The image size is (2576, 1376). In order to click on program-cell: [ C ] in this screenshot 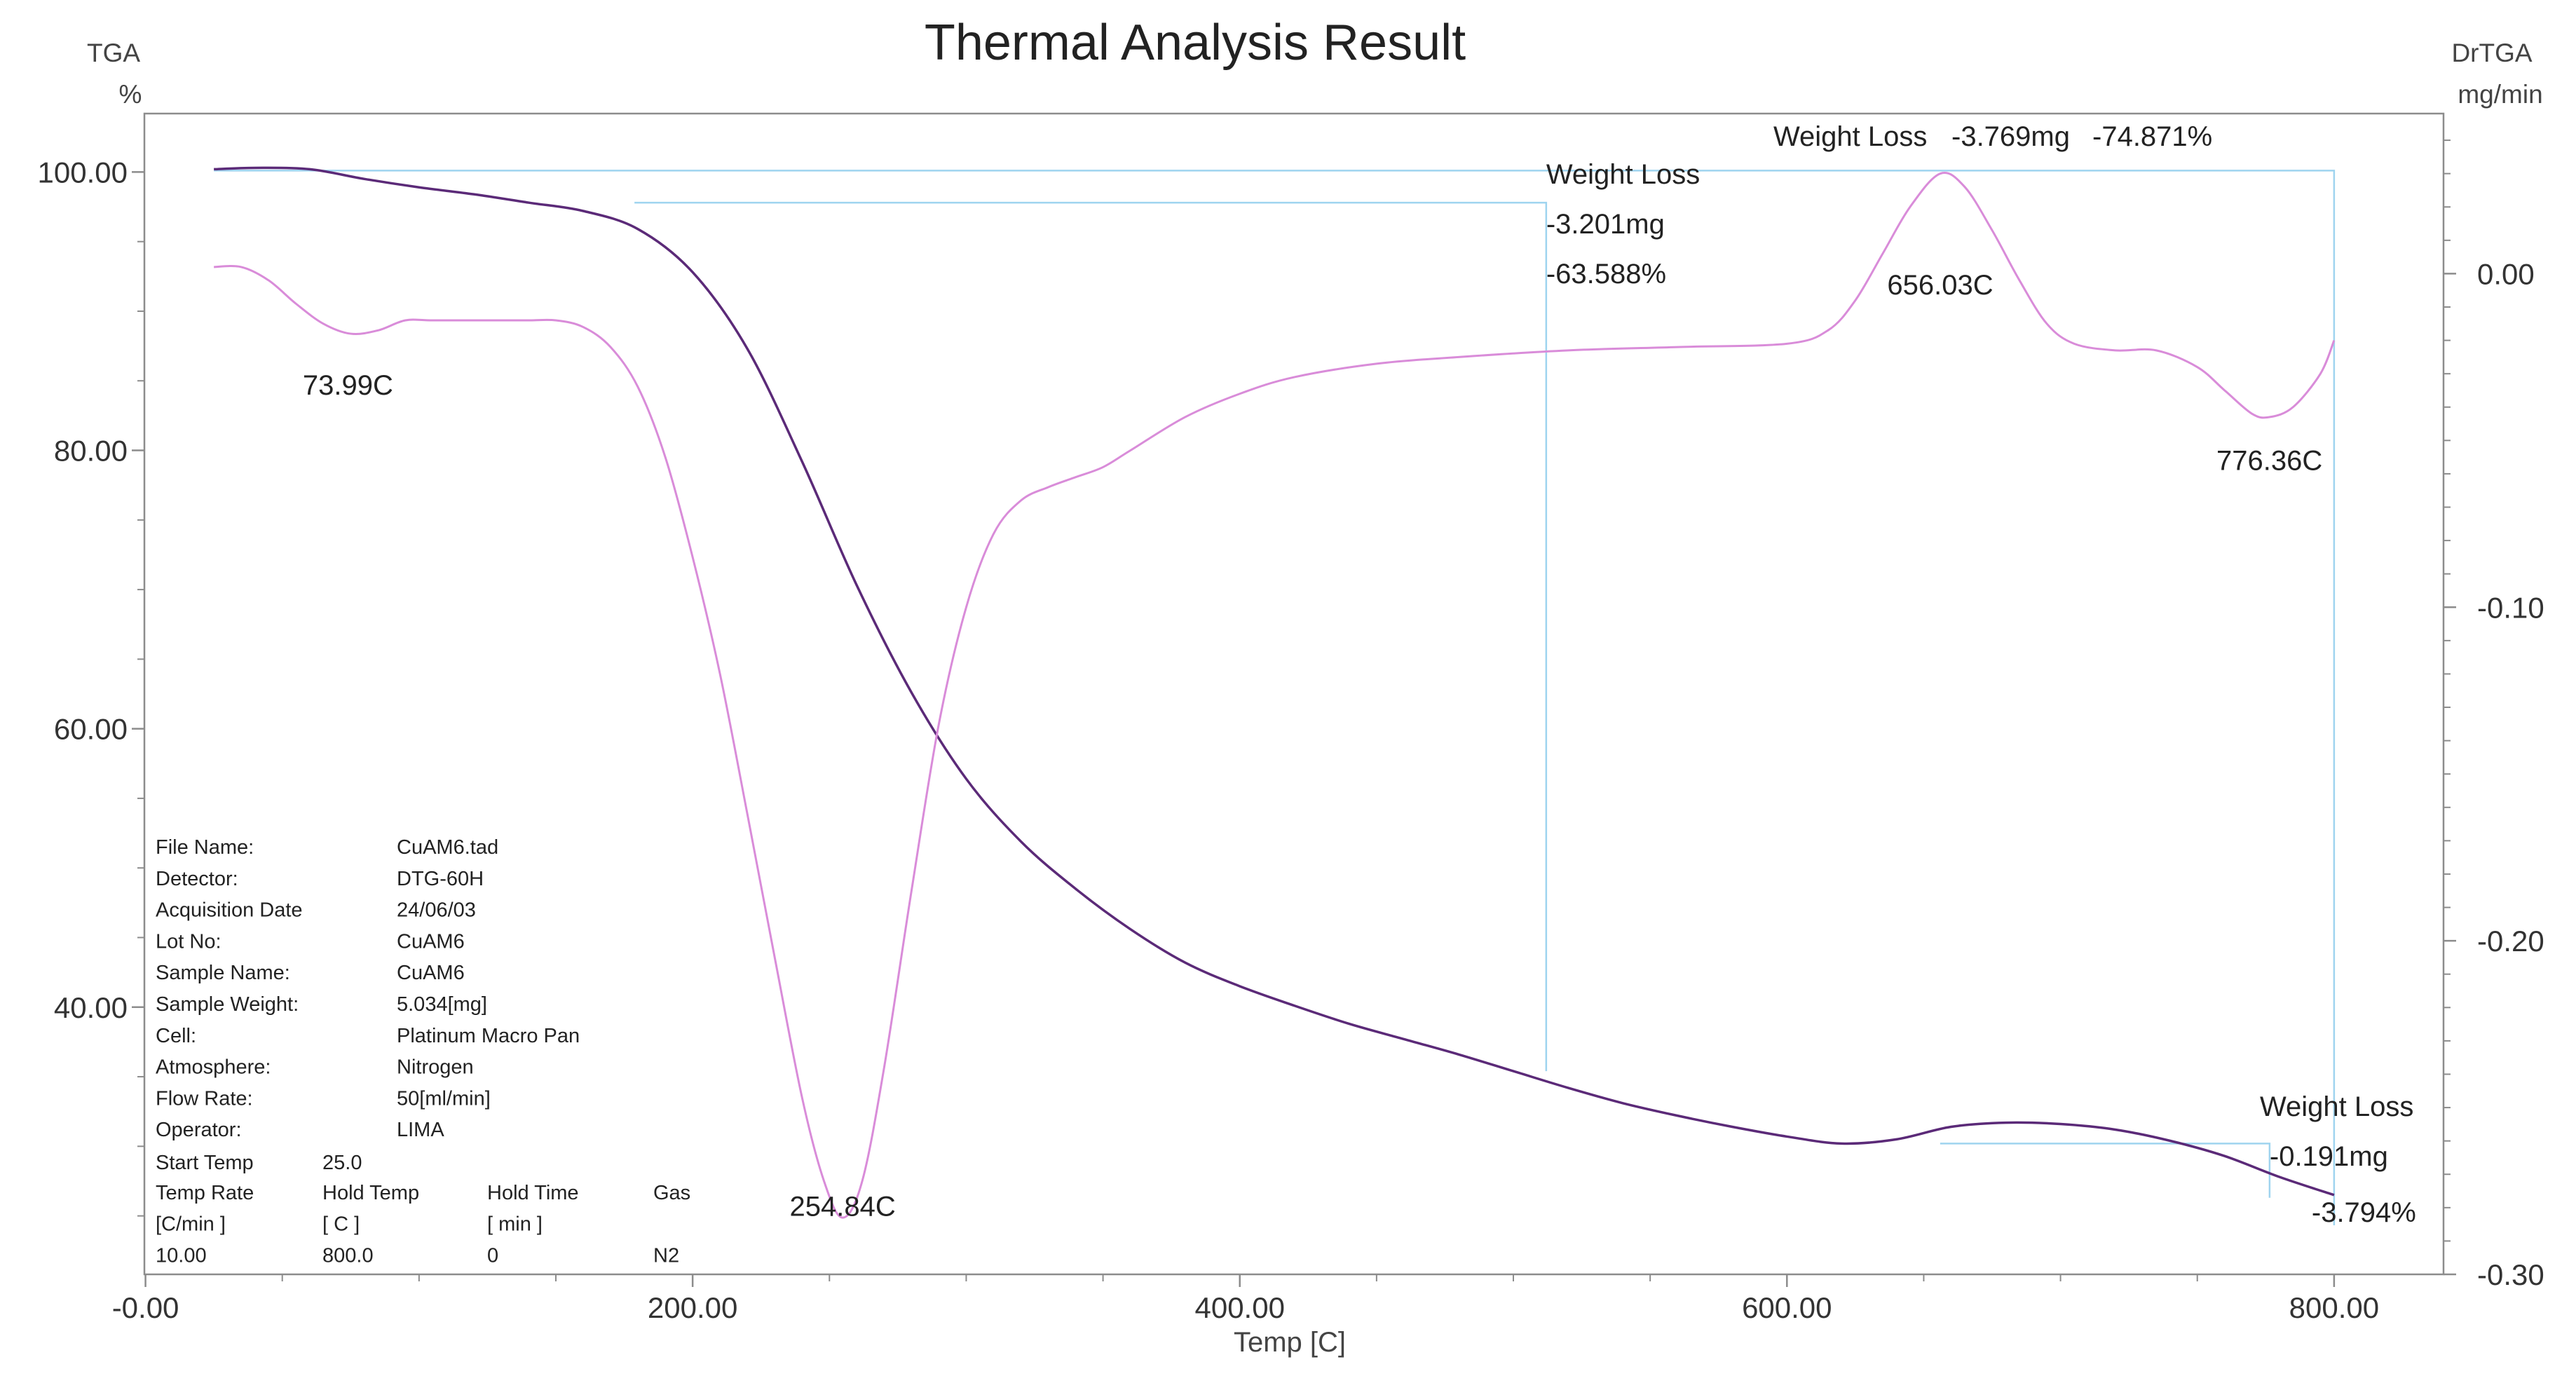, I will do `click(341, 1224)`.